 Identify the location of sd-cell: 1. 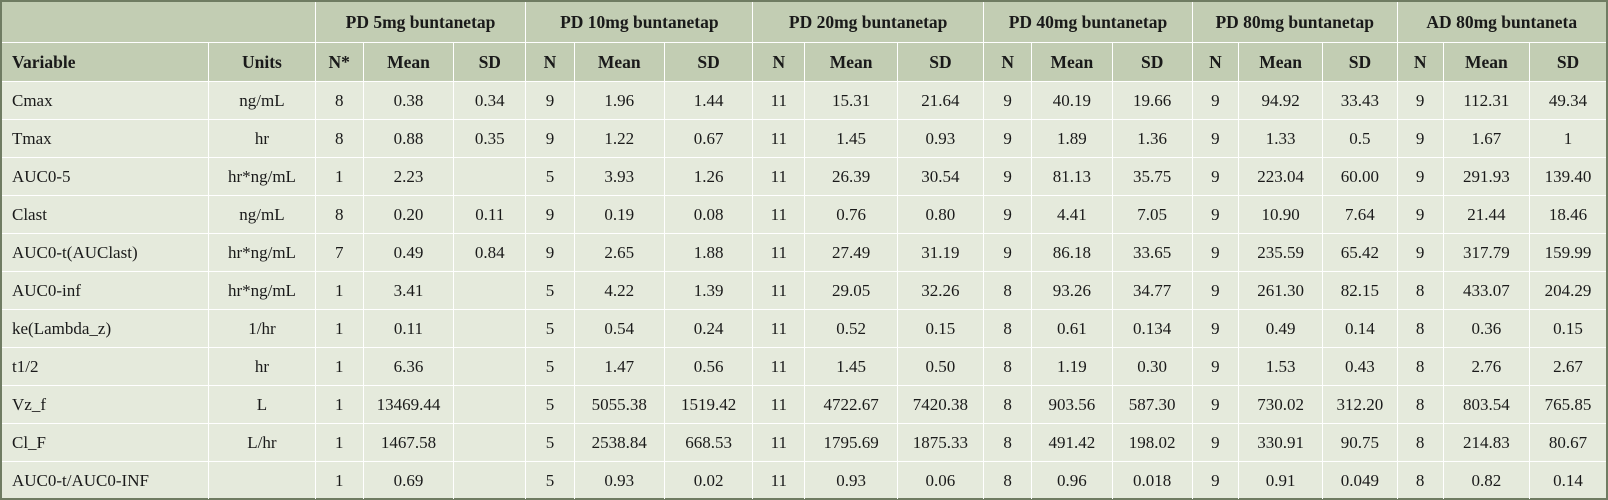
(1567, 138).